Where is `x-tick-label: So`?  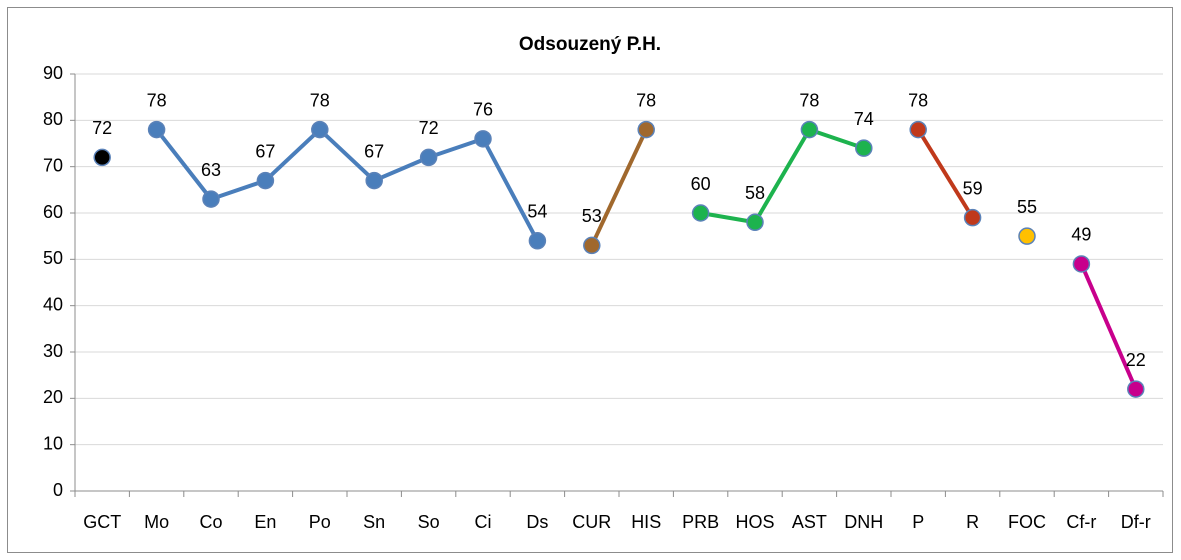
x-tick-label: So is located at coordinates (429, 522).